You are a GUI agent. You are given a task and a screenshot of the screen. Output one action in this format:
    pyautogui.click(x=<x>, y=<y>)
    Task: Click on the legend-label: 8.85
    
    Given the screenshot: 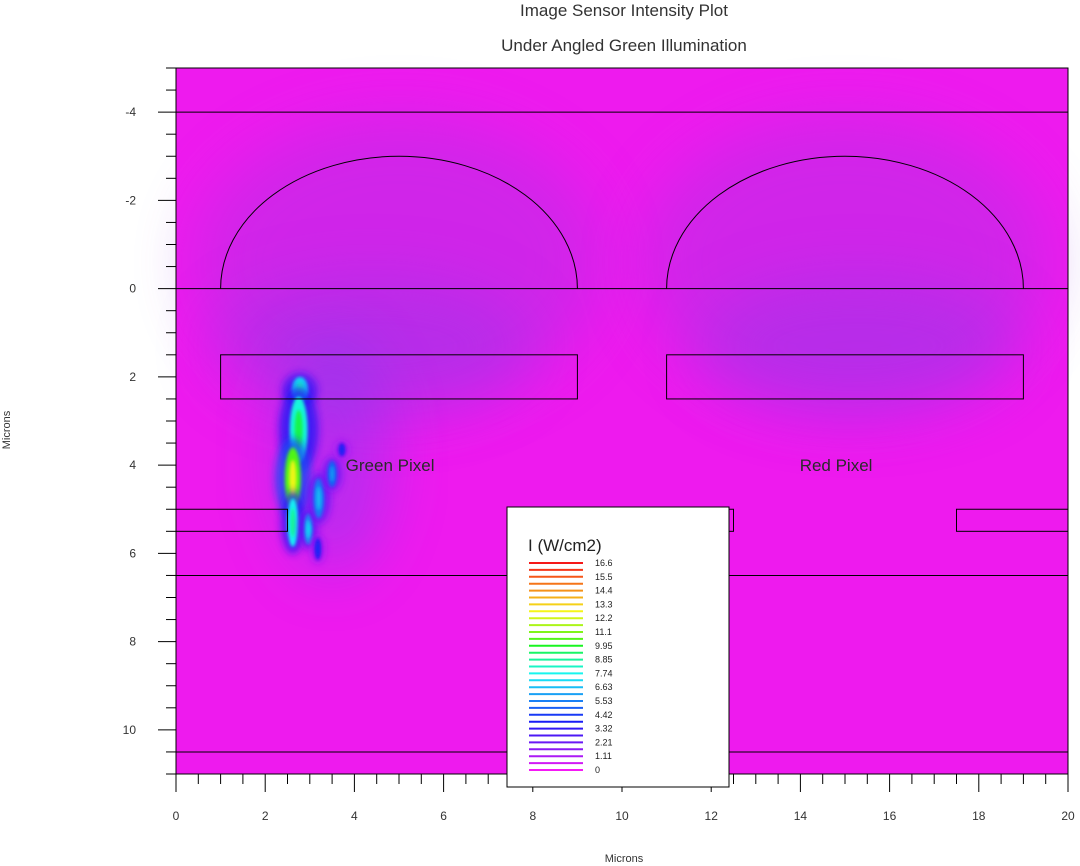 What is the action you would take?
    pyautogui.click(x=604, y=660)
    